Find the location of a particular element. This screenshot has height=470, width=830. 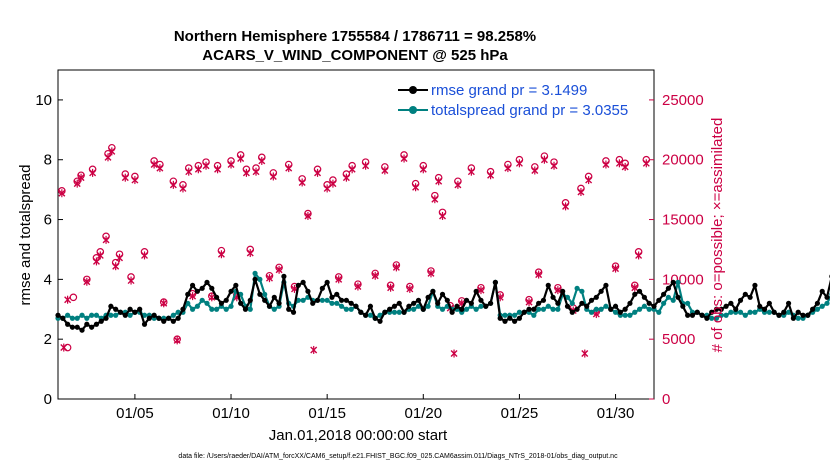

y-right-tick-label: 20000 is located at coordinates (683, 160).